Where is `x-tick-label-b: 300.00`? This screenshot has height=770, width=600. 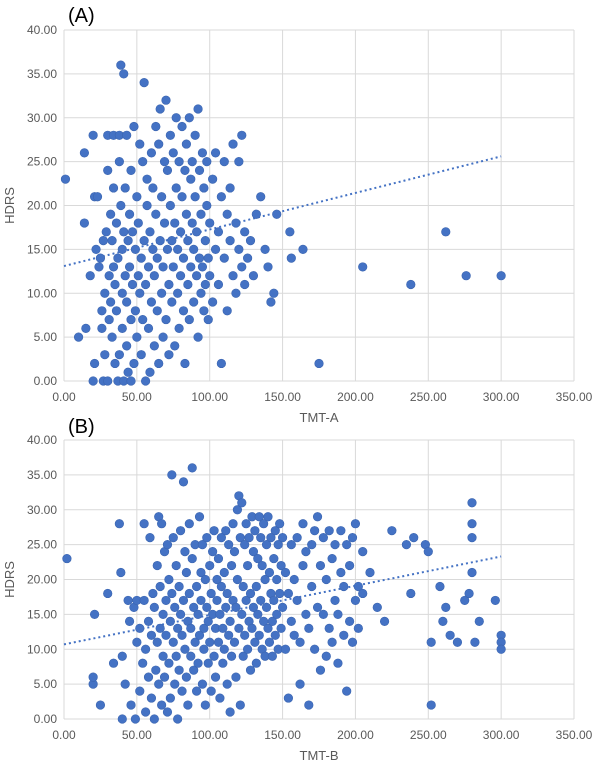 x-tick-label-b: 300.00 is located at coordinates (501, 735).